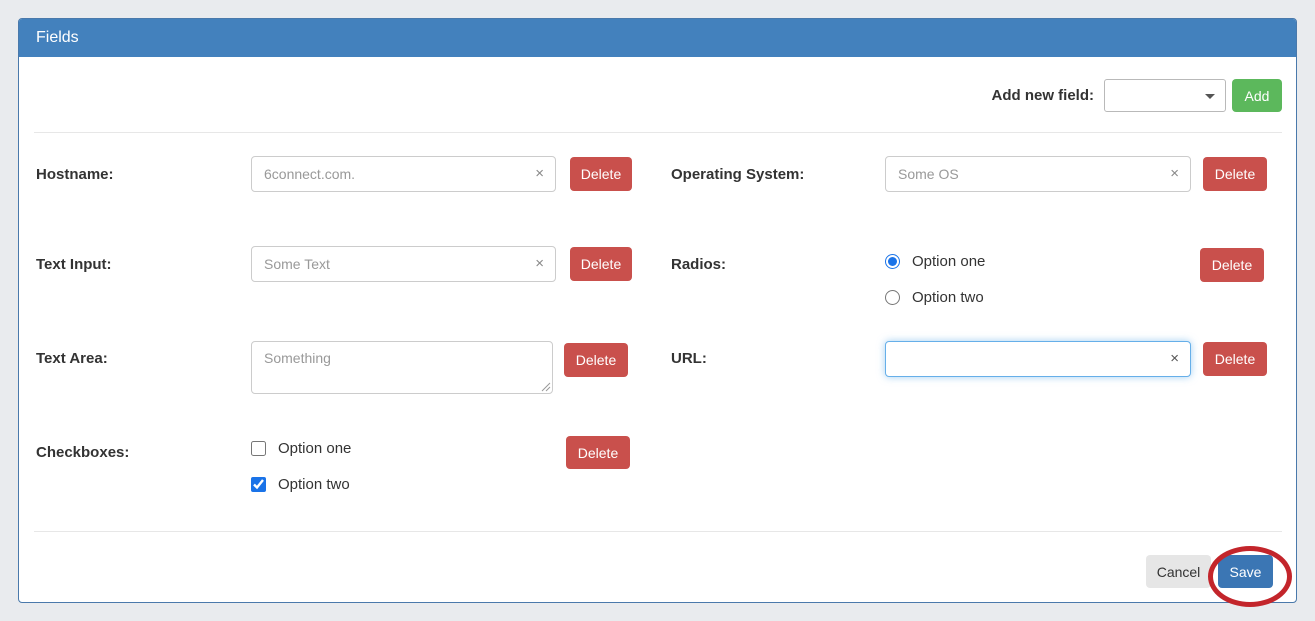 Image resolution: width=1315 pixels, height=621 pixels. Describe the element at coordinates (738, 174) in the screenshot. I see `operating-system-label: Operating System:` at that location.